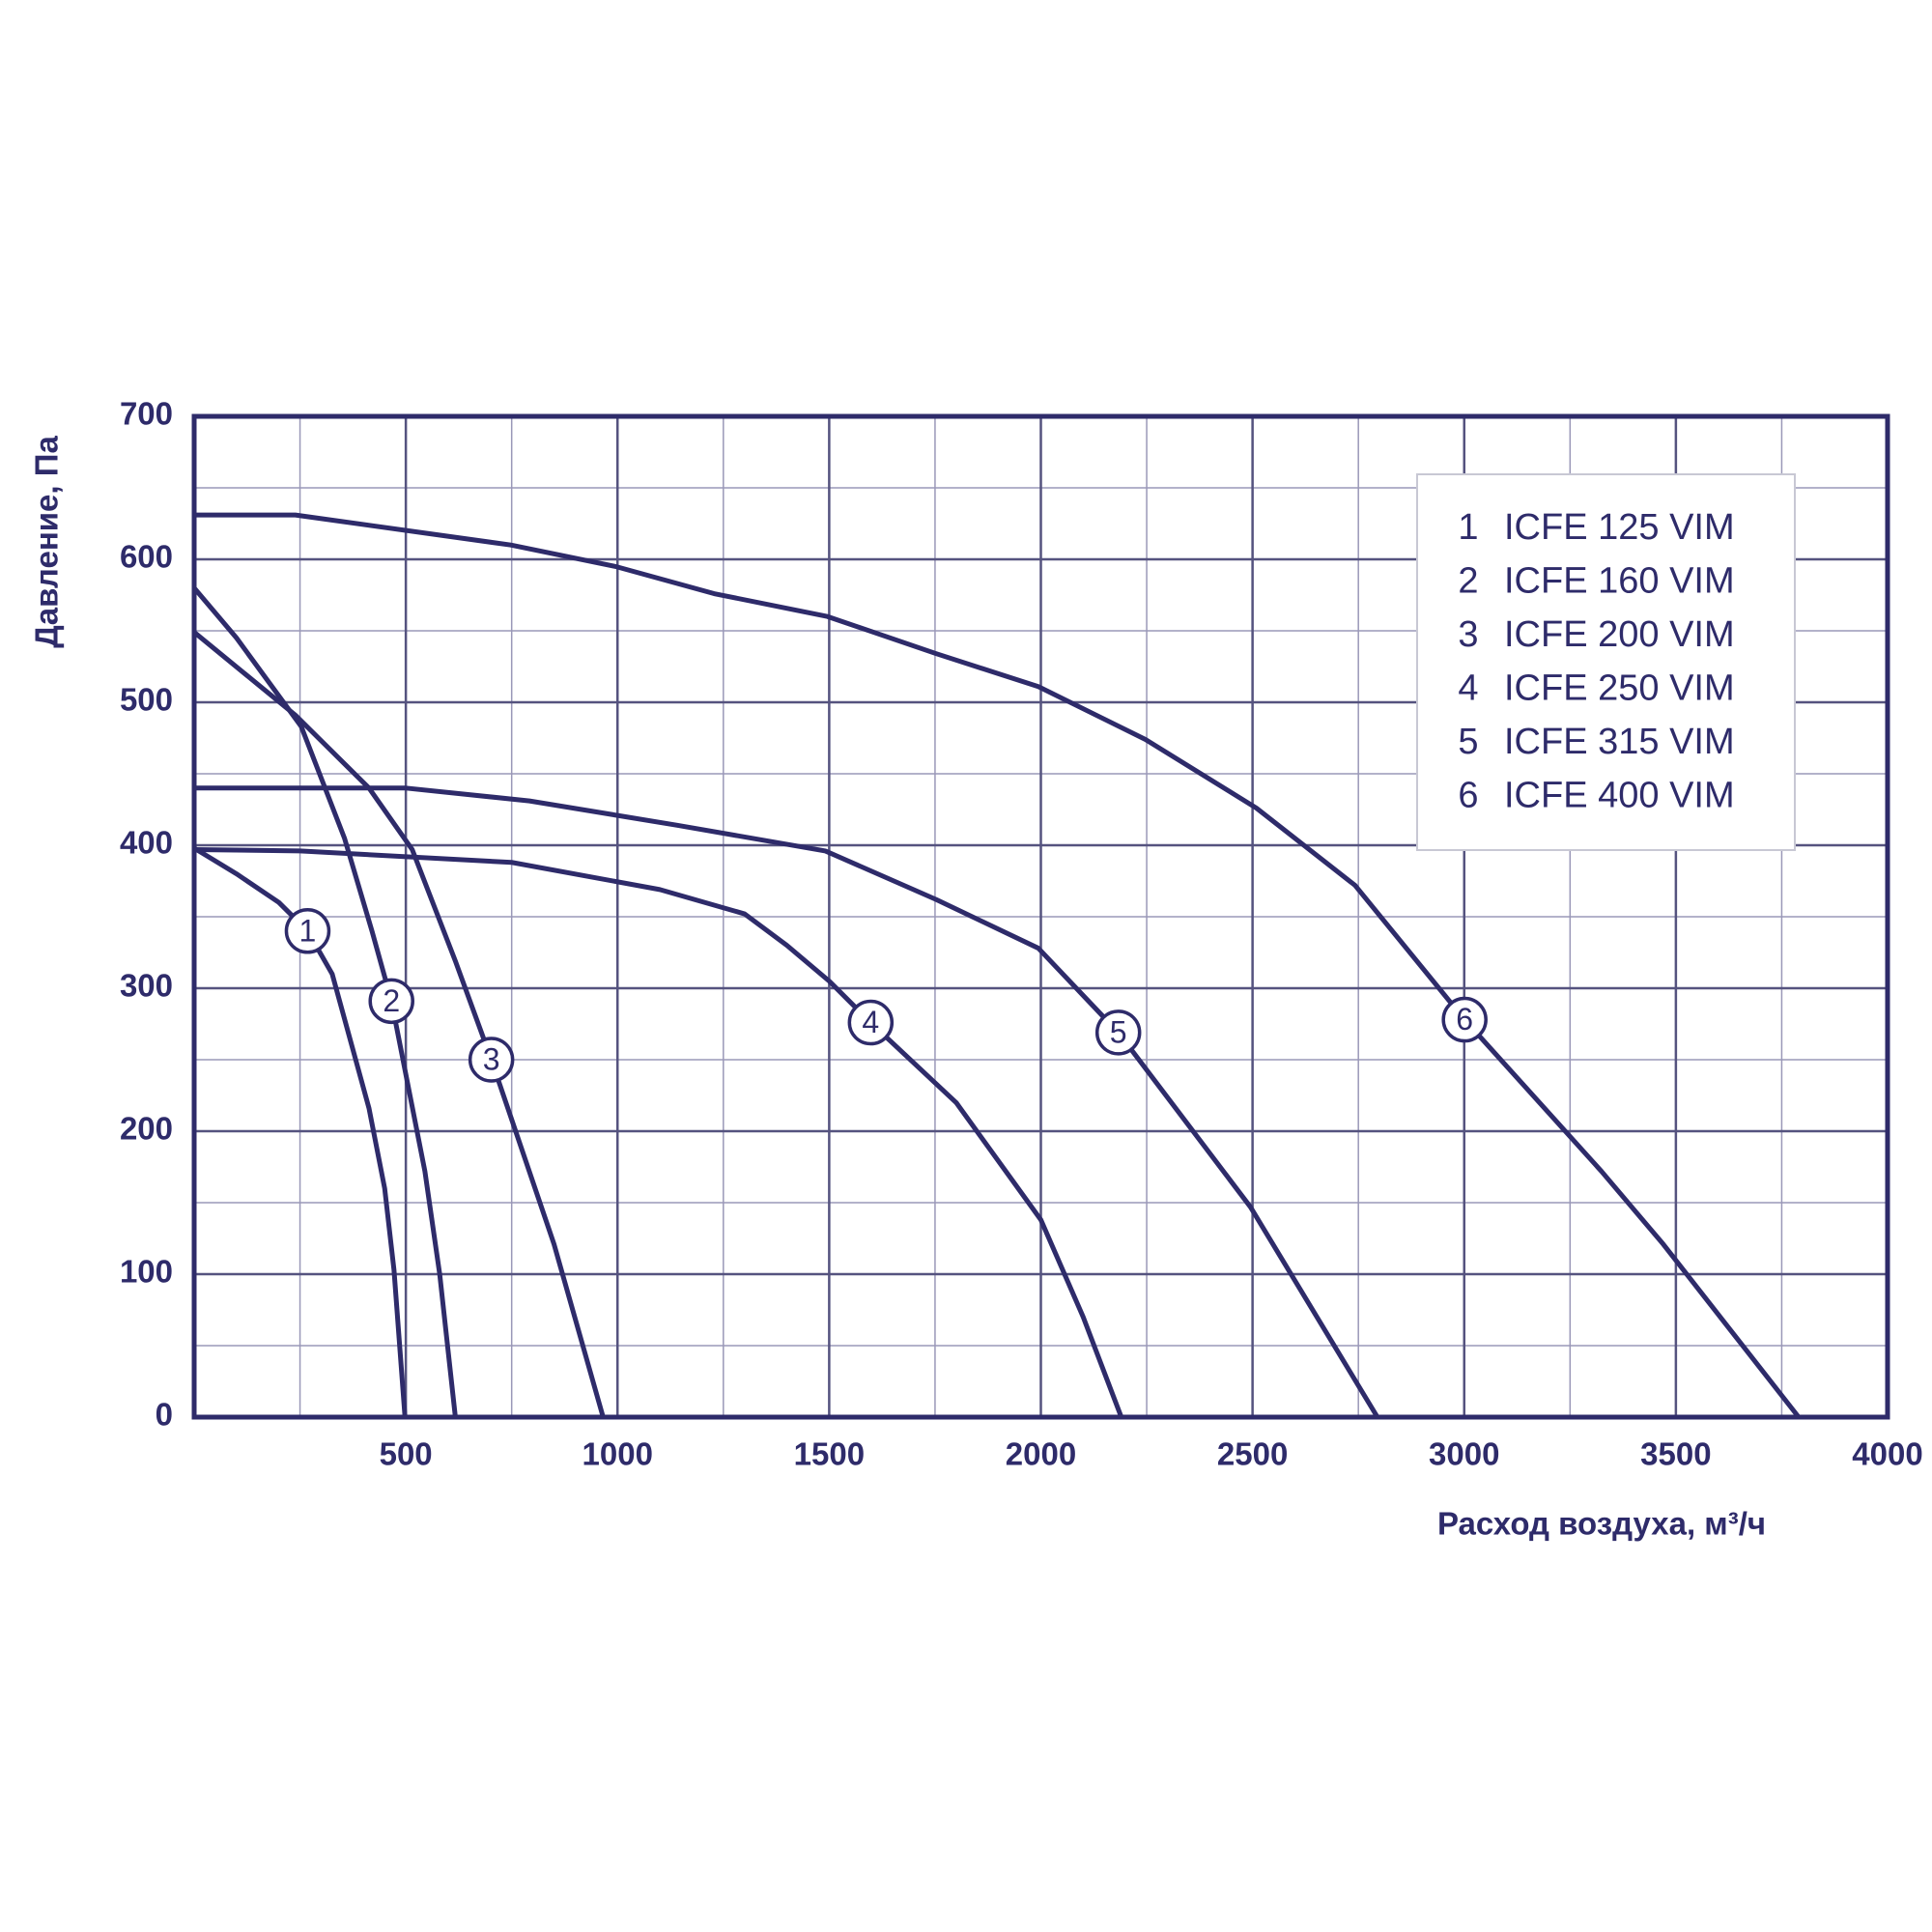 This screenshot has width=1932, height=1932. Describe the element at coordinates (1468, 796) in the screenshot. I see `legend-number: 6` at that location.